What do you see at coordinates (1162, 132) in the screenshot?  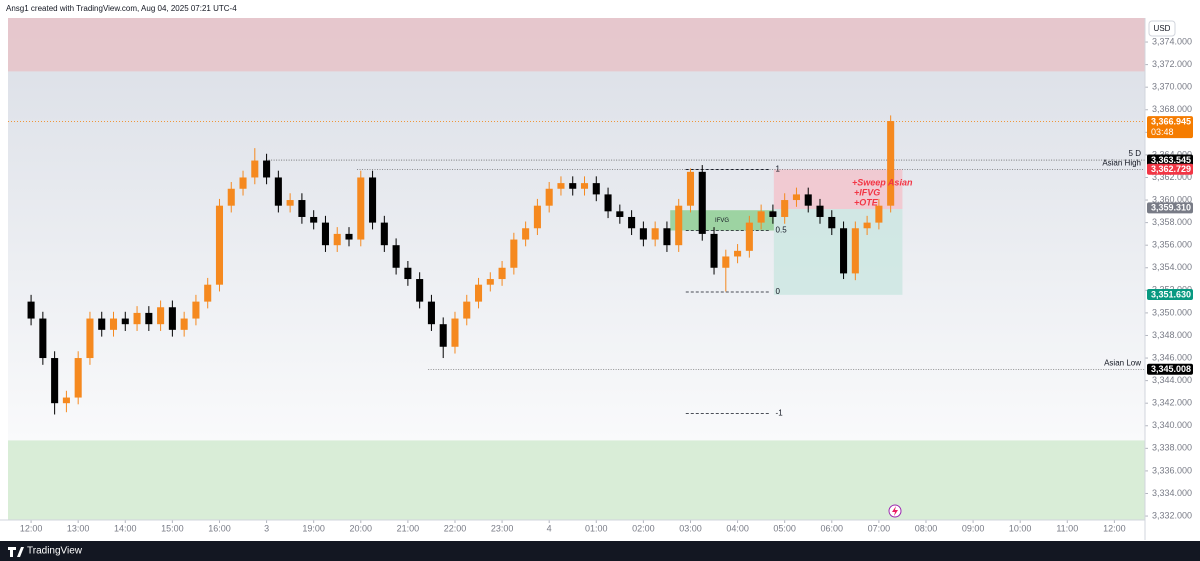 I see `countdown: 03:48` at bounding box center [1162, 132].